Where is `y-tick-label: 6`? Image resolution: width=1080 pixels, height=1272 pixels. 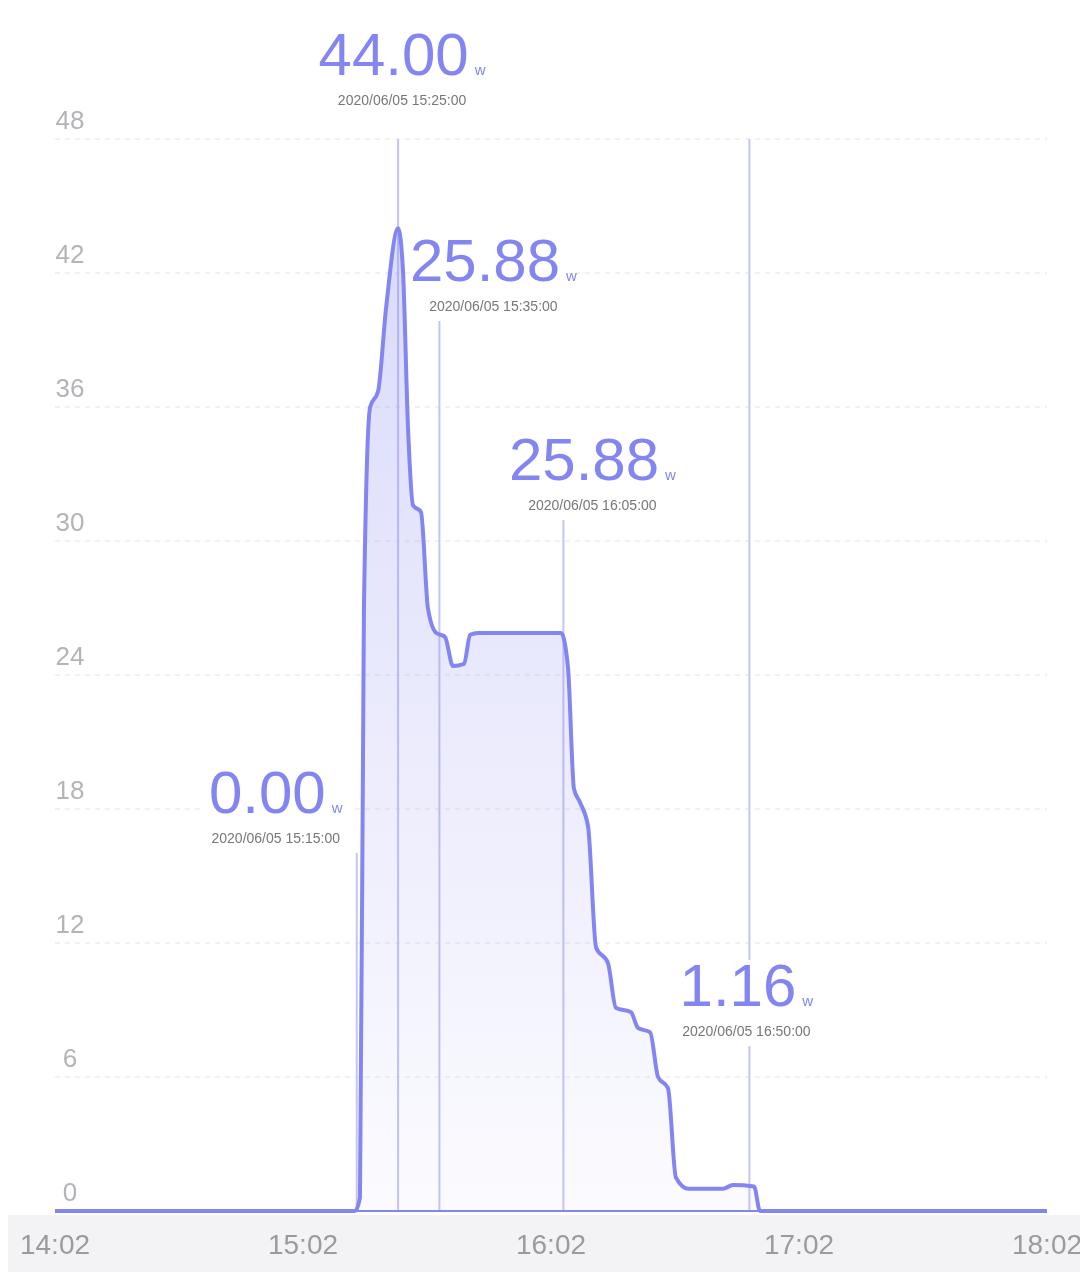 y-tick-label: 6 is located at coordinates (70, 1058).